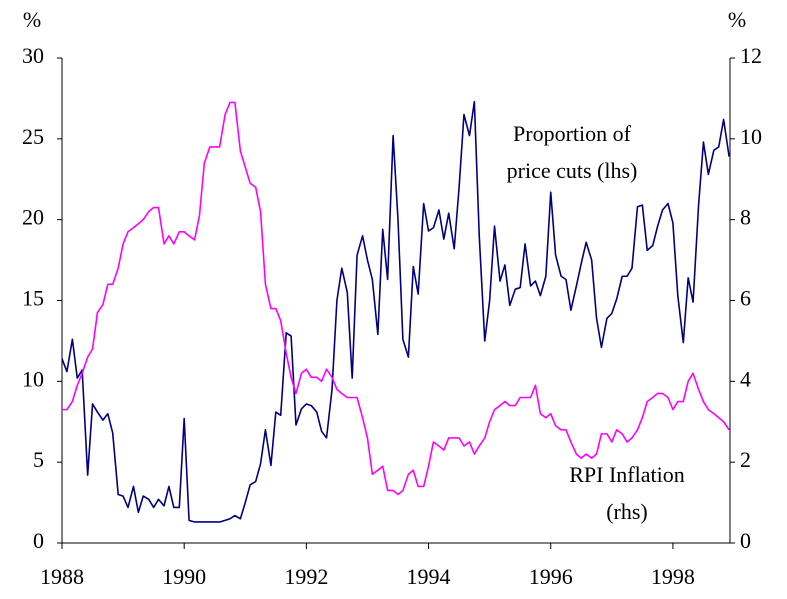 This screenshot has height=599, width=787. What do you see at coordinates (306, 576) in the screenshot?
I see `x-tick-label: 1992` at bounding box center [306, 576].